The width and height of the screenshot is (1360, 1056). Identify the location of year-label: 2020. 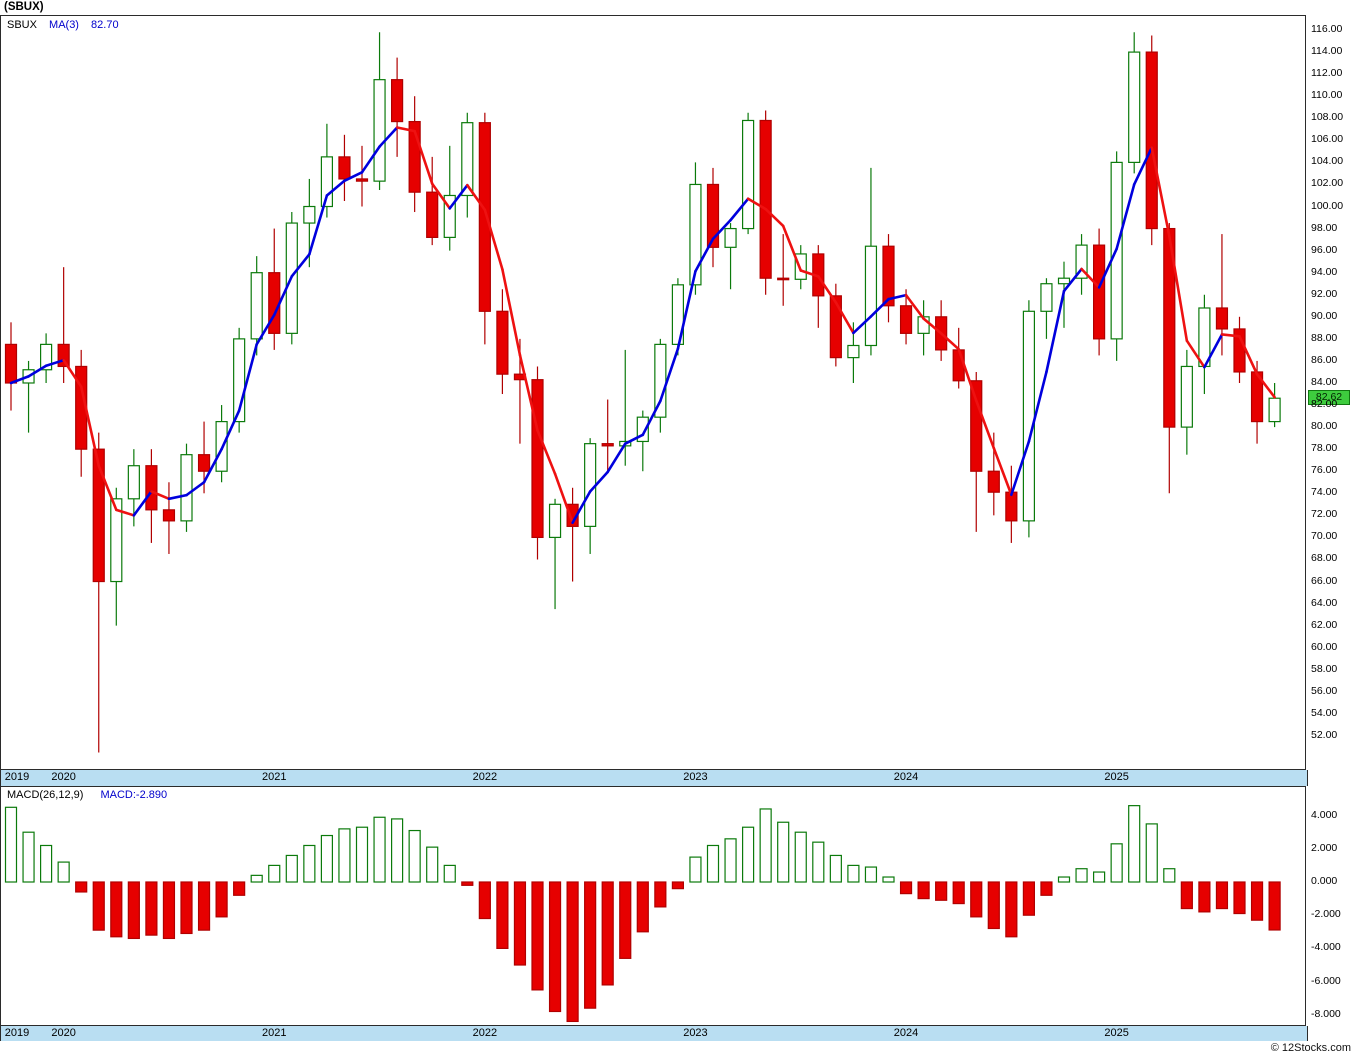
(63, 1033).